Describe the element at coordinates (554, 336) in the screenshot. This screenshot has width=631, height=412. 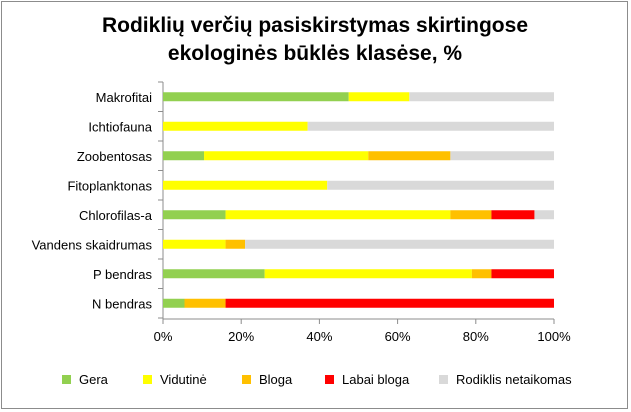
I see `x-tick-label: 100%` at that location.